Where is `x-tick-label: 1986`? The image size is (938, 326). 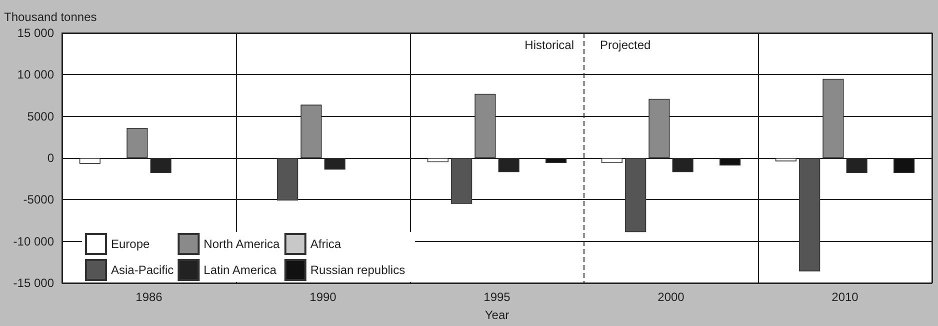
x-tick-label: 1986 is located at coordinates (149, 297).